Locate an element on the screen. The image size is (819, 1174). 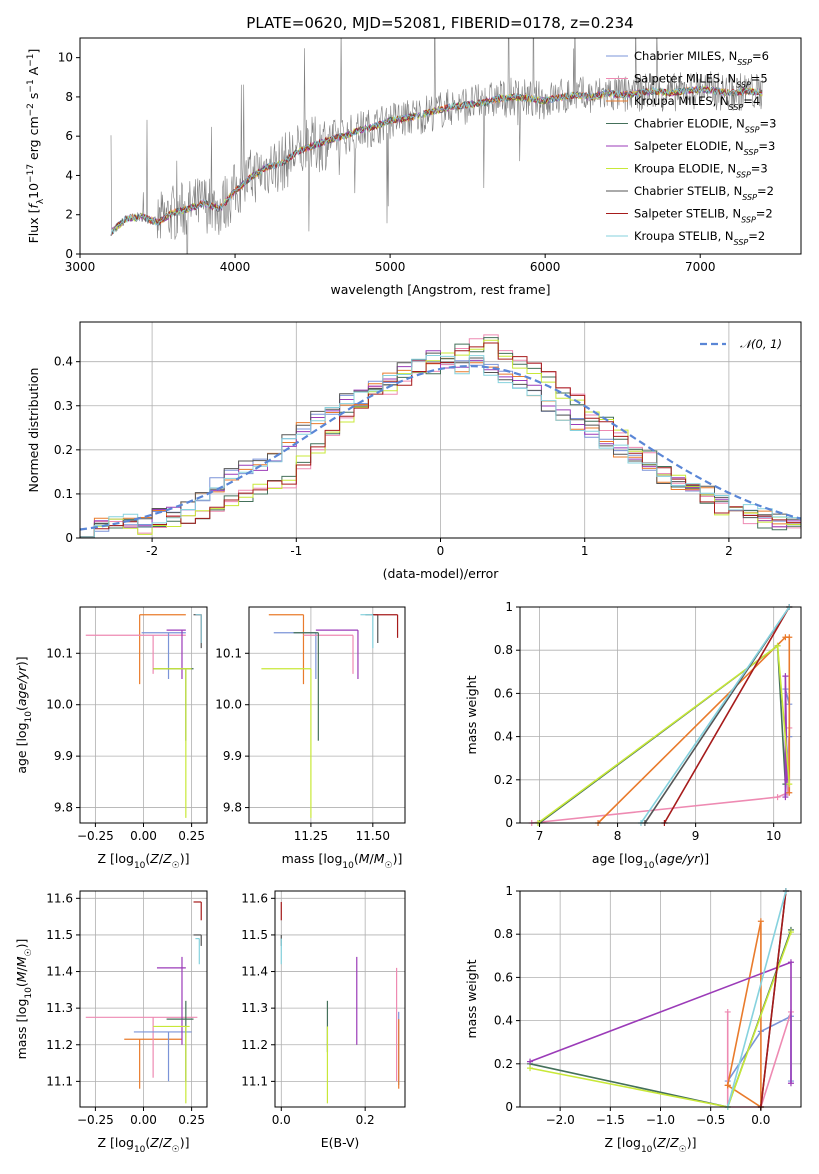
residuals-xtick-label: -2 is located at coordinates (152, 551).